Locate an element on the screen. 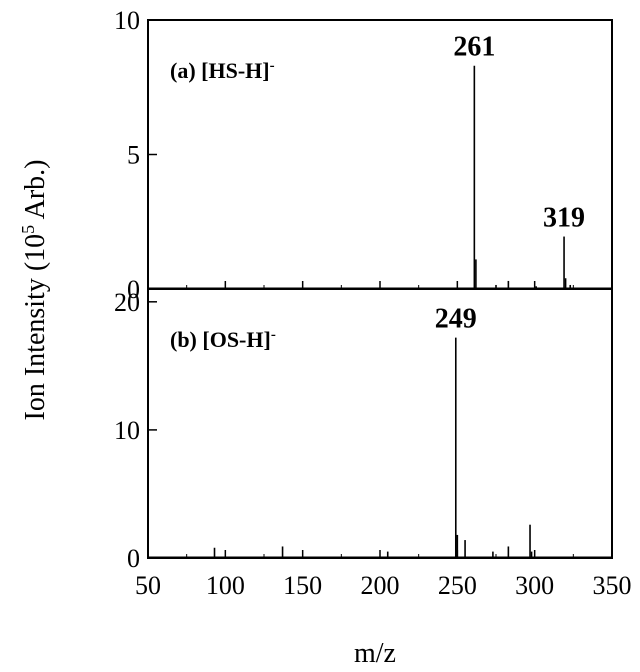  panel-b-y-tick-label: 10 is located at coordinates (127, 430).